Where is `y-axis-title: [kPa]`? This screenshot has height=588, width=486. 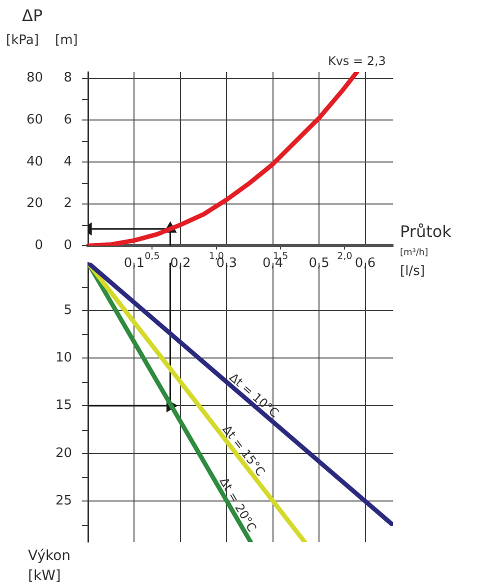 y-axis-title: [kPa] is located at coordinates (22, 40).